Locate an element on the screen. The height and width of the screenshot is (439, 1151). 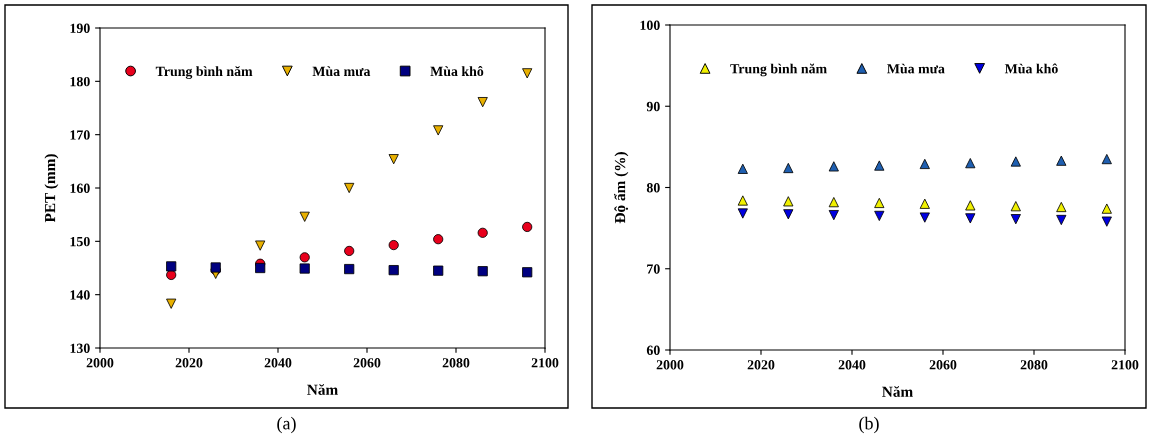
y-tick-label: 130 is located at coordinates (80, 348).